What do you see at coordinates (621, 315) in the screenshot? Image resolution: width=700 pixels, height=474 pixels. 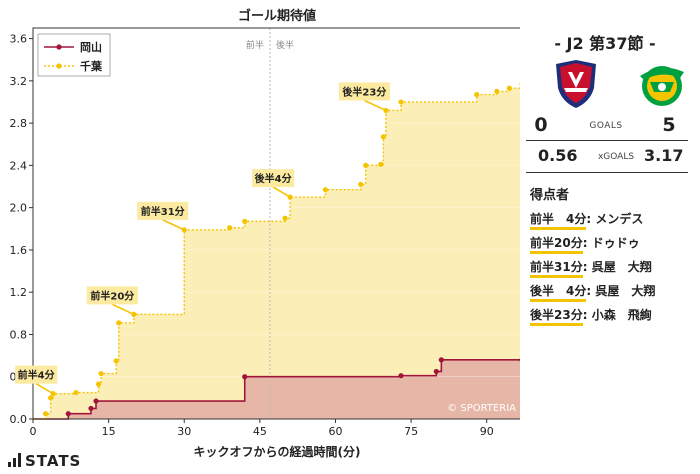 I see `scorer-name: 小森 飛絢` at bounding box center [621, 315].